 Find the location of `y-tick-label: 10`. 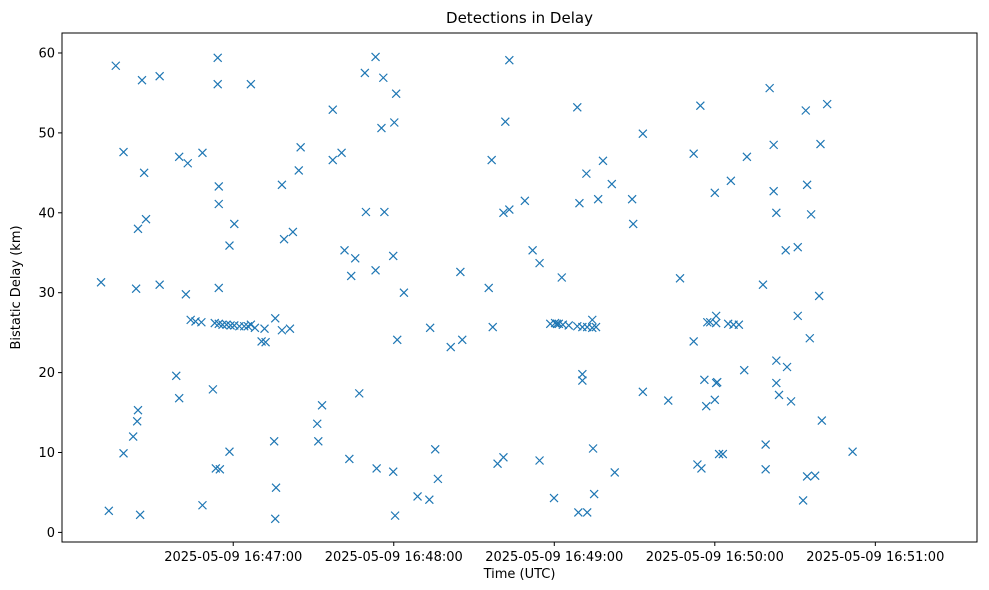

y-tick-label: 10 is located at coordinates (46, 453).